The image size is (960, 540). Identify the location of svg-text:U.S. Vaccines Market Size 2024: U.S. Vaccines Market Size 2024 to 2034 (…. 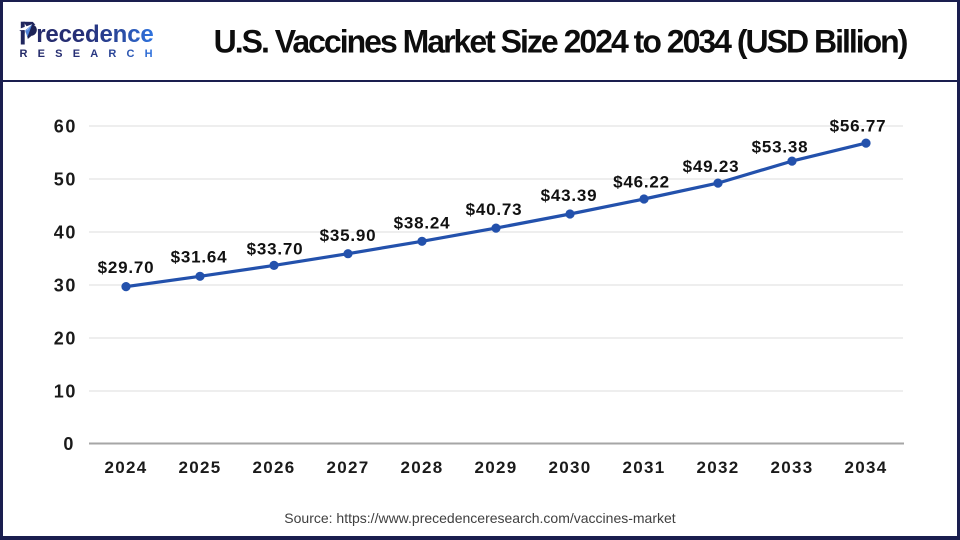
(561, 42).